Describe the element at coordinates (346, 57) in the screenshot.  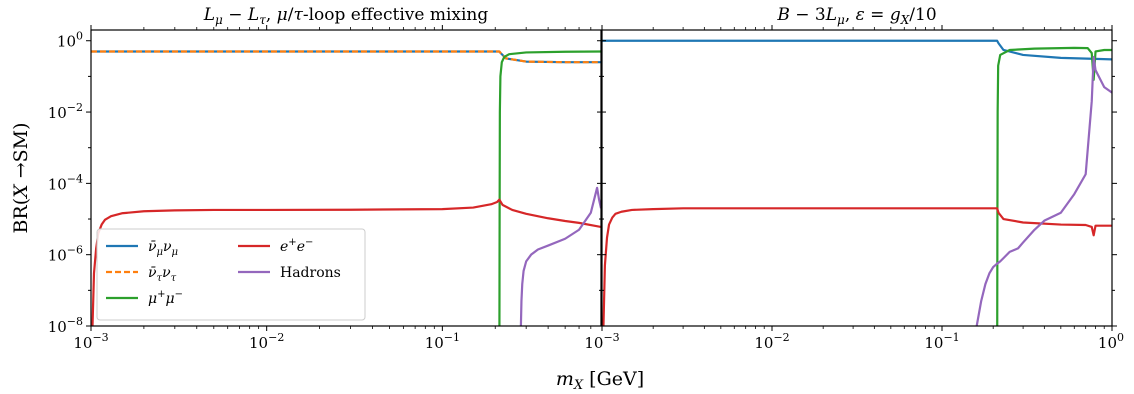
I see `panel-0-series-1-line` at that location.